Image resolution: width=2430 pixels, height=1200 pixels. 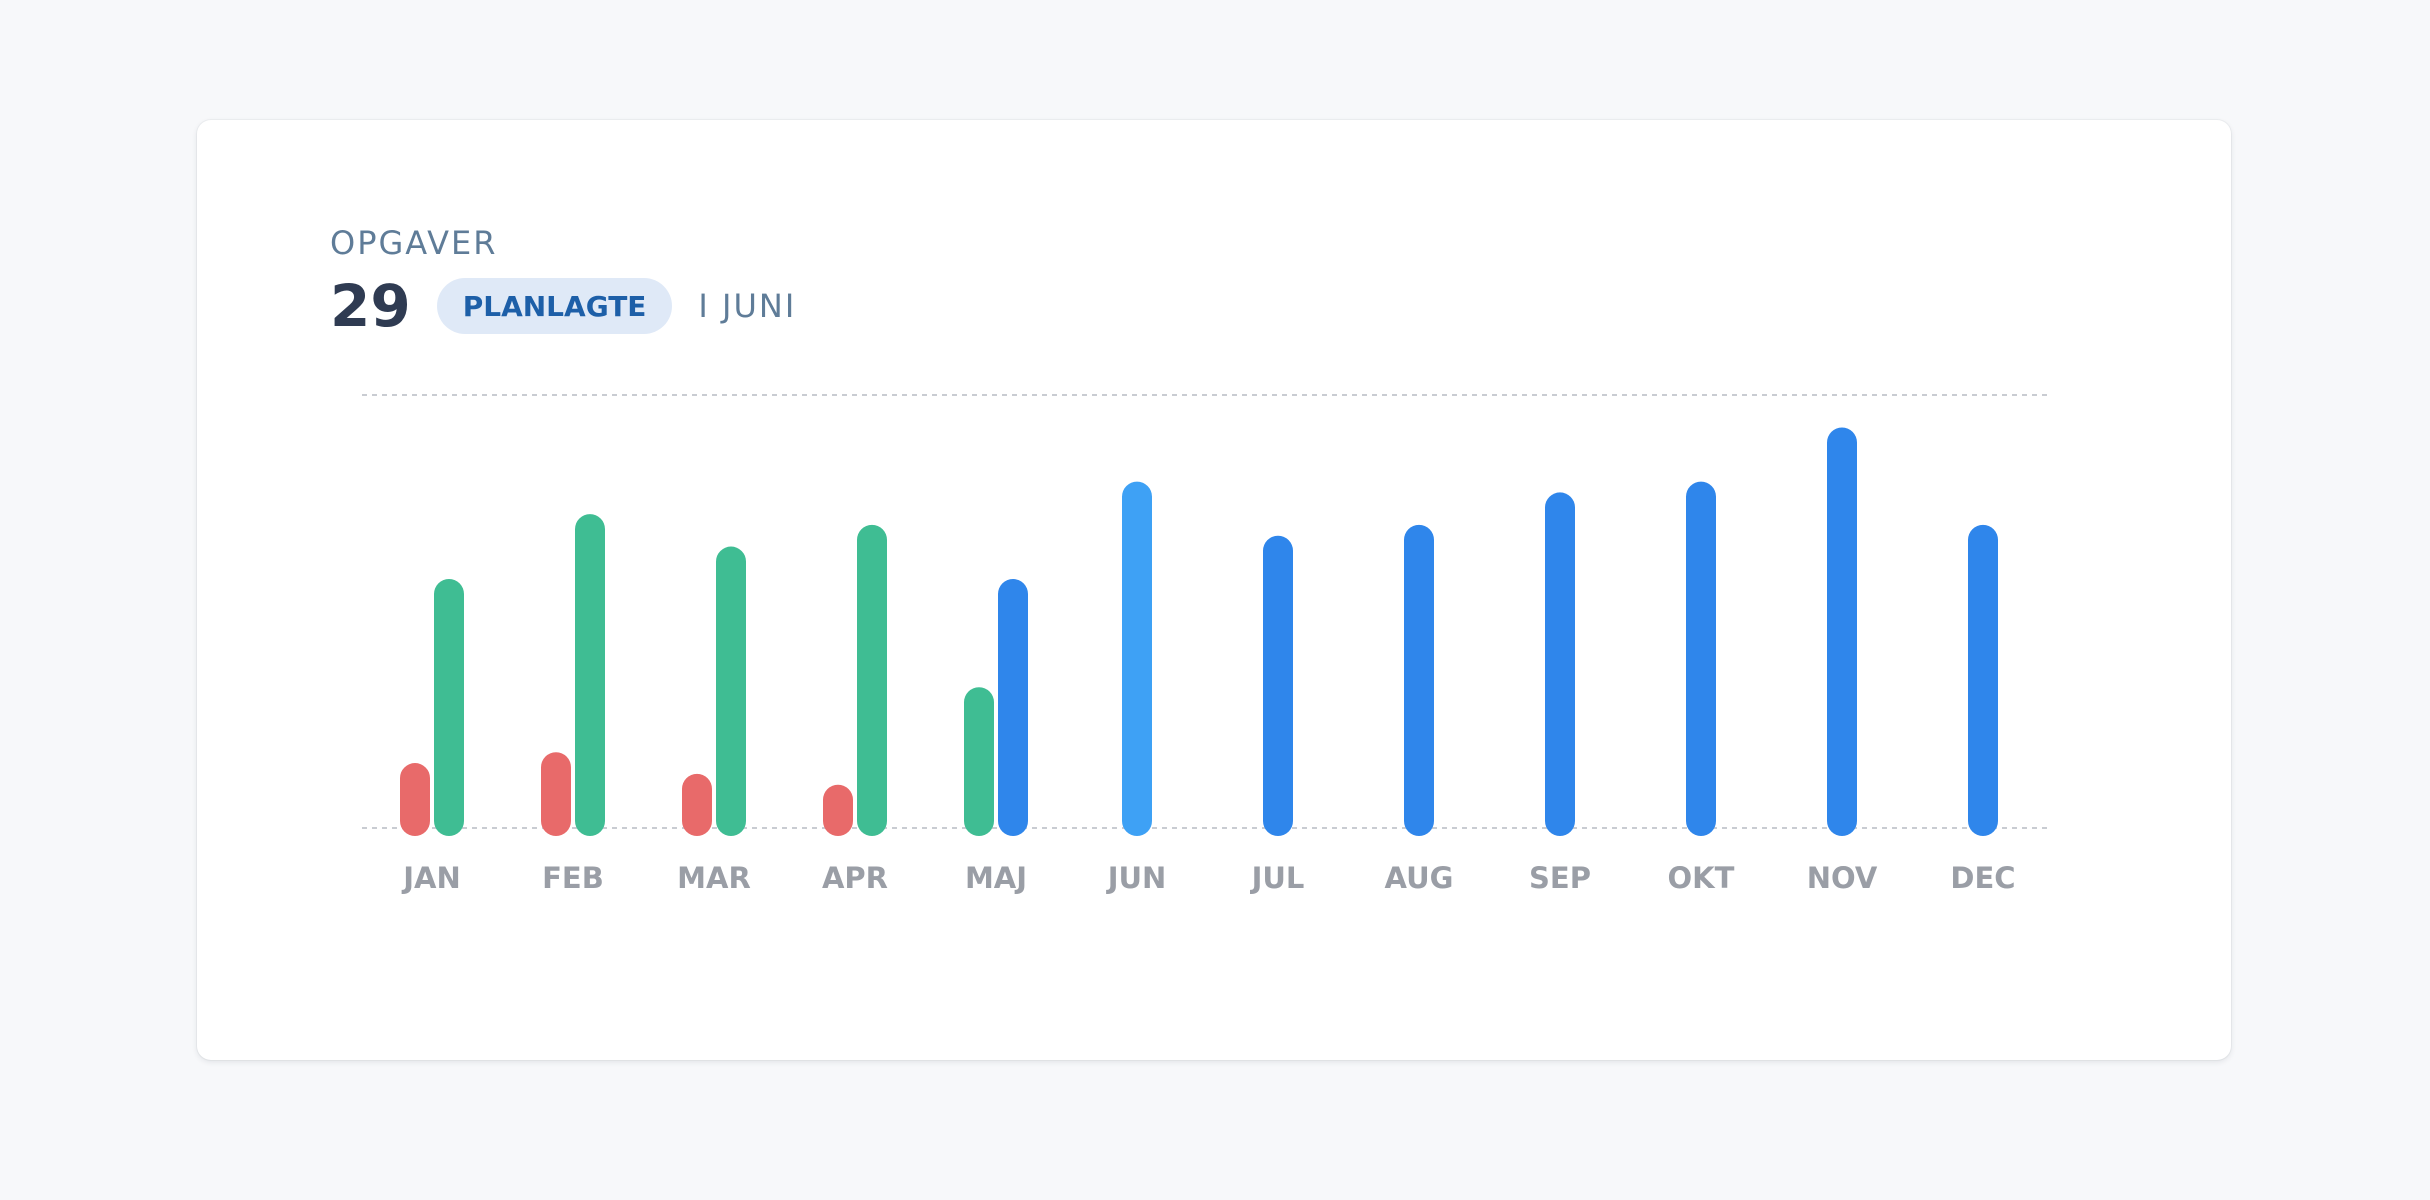 What do you see at coordinates (872, 680) in the screenshot?
I see `bar-green-apr` at bounding box center [872, 680].